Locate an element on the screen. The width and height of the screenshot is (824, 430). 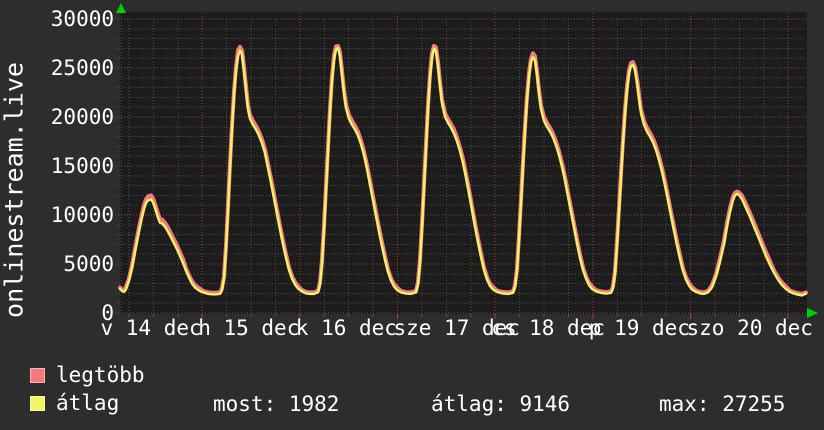
y-axis-tick-label: 0 is located at coordinates (107, 313).